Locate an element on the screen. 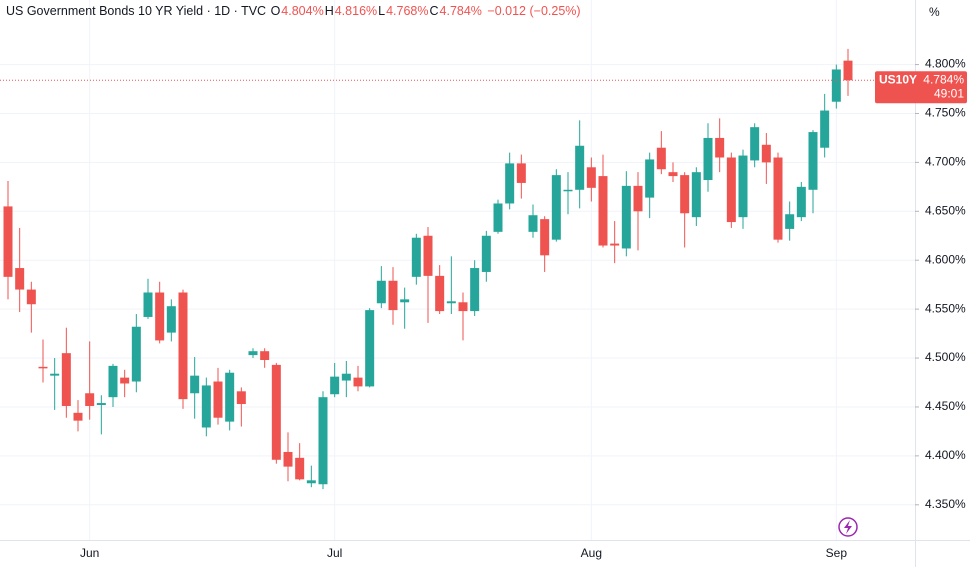 This screenshot has width=970, height=567. lightning-icon is located at coordinates (848, 527).